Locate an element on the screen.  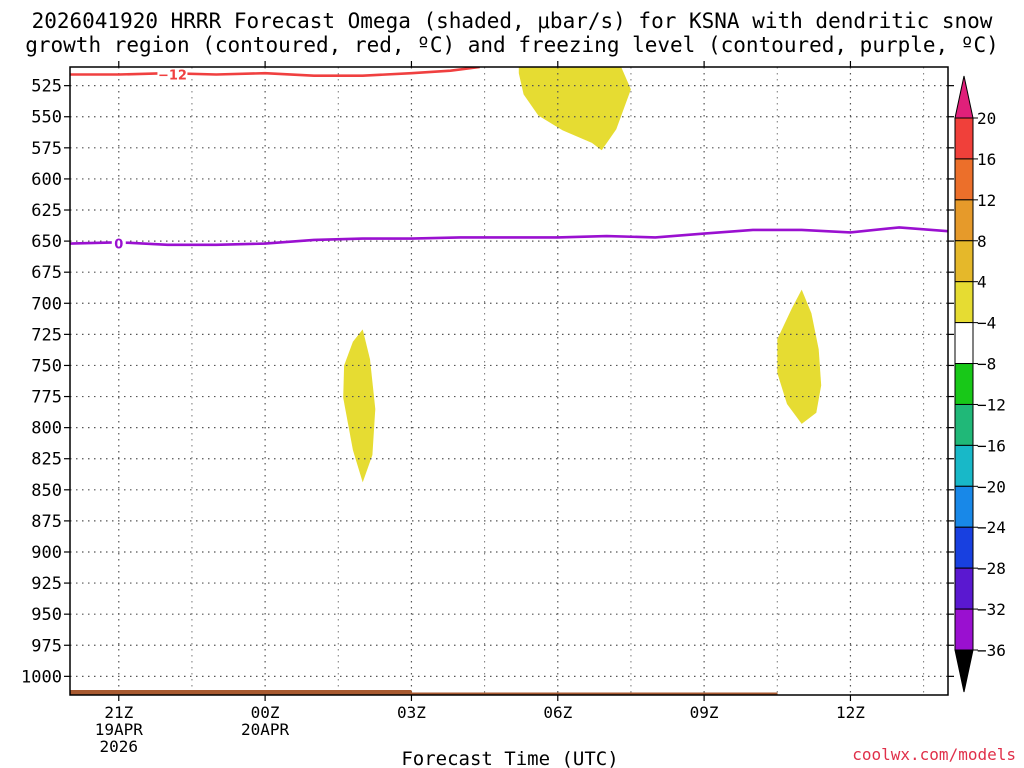
contour-label: 0 is located at coordinates (118, 245).